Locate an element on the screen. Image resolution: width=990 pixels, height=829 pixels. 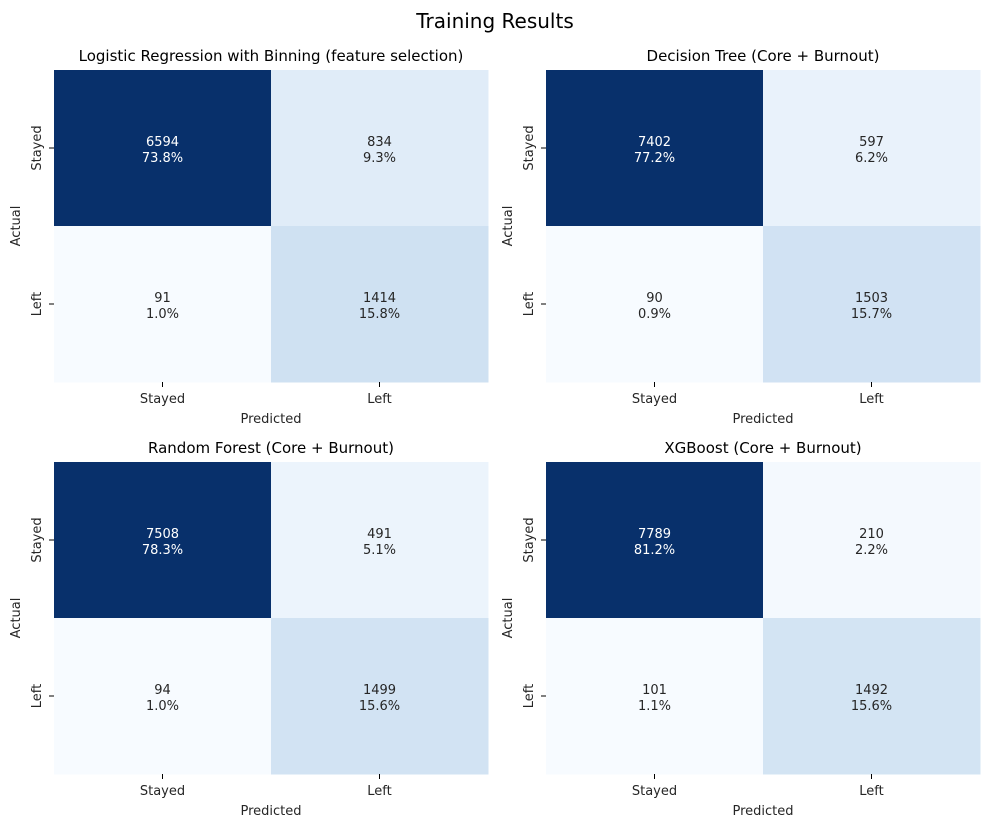
cell-label: 597 6.2% is located at coordinates (871, 150).